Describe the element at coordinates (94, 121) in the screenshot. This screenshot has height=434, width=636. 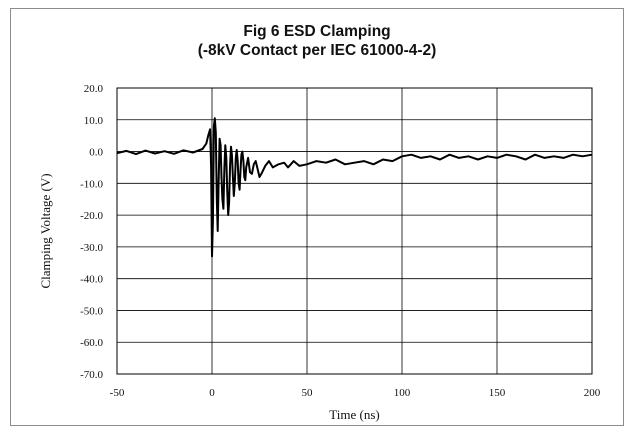
I see `y-tick-label: 10.0` at that location.